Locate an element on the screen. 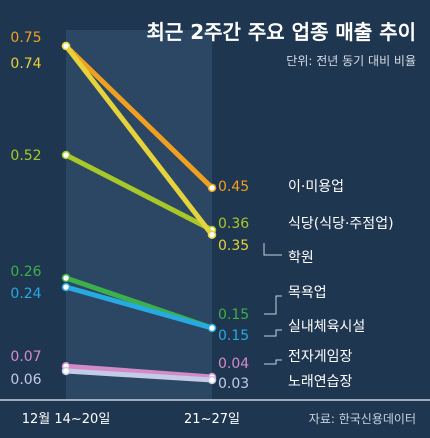 Image resolution: width=430 pixels, height=438 pixels. value-label-0-1: 0.45 is located at coordinates (233, 187).